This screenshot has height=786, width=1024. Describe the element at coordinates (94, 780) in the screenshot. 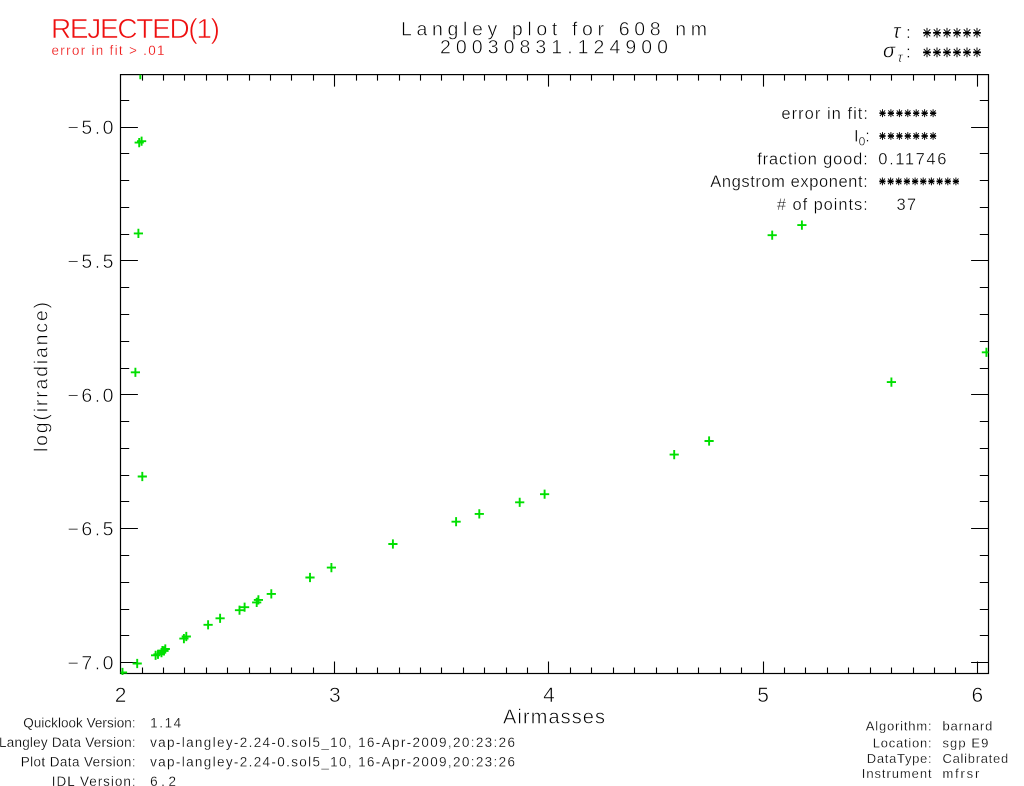

I see `svg-text: IDL Version:` at that location.